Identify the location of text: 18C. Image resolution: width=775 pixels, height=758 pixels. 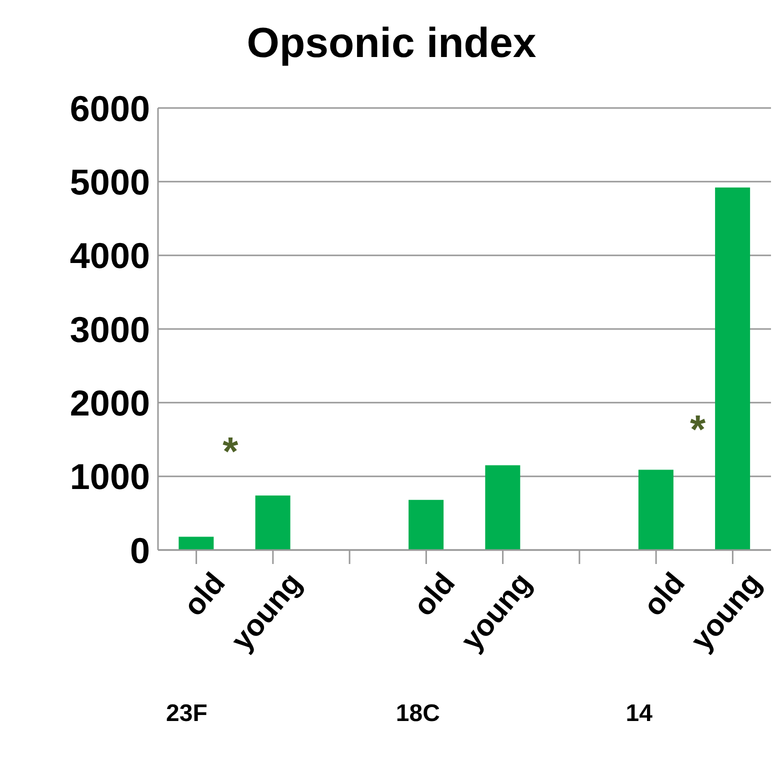
(418, 714).